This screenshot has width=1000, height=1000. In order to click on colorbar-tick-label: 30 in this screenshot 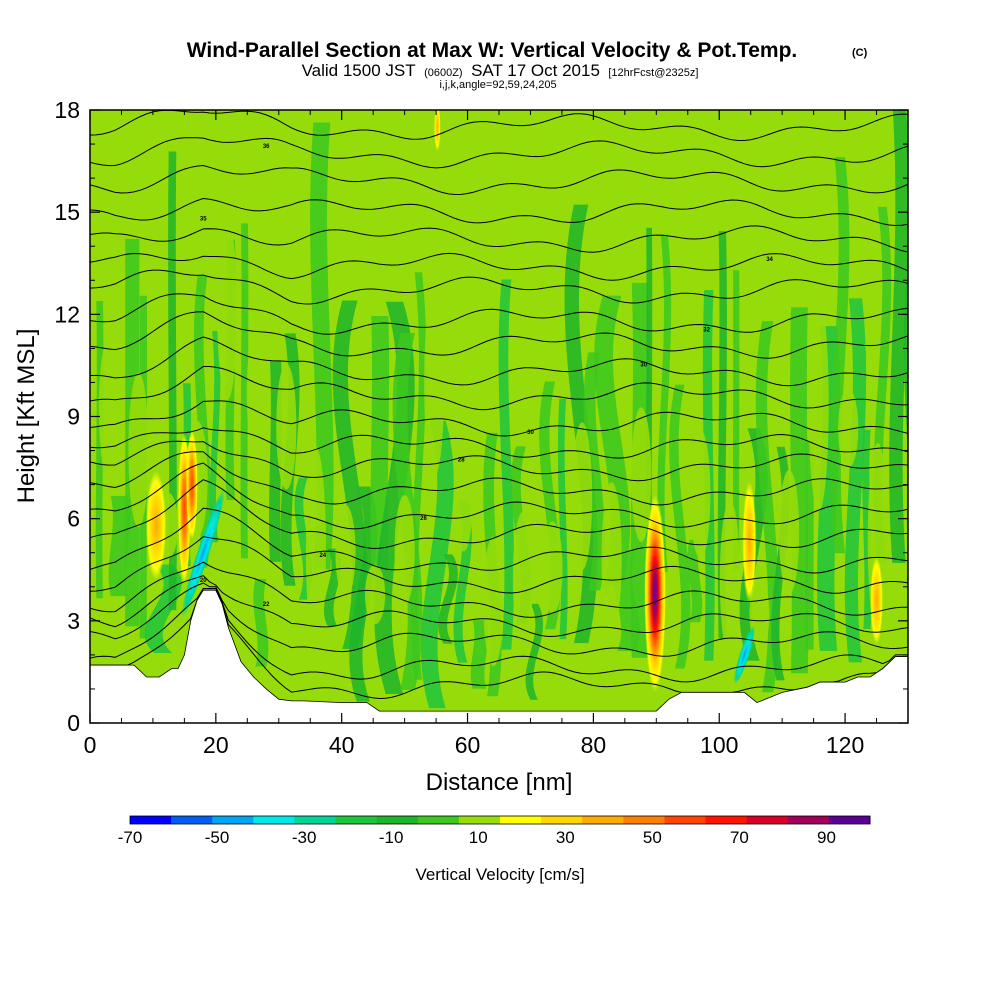, I will do `click(565, 837)`.